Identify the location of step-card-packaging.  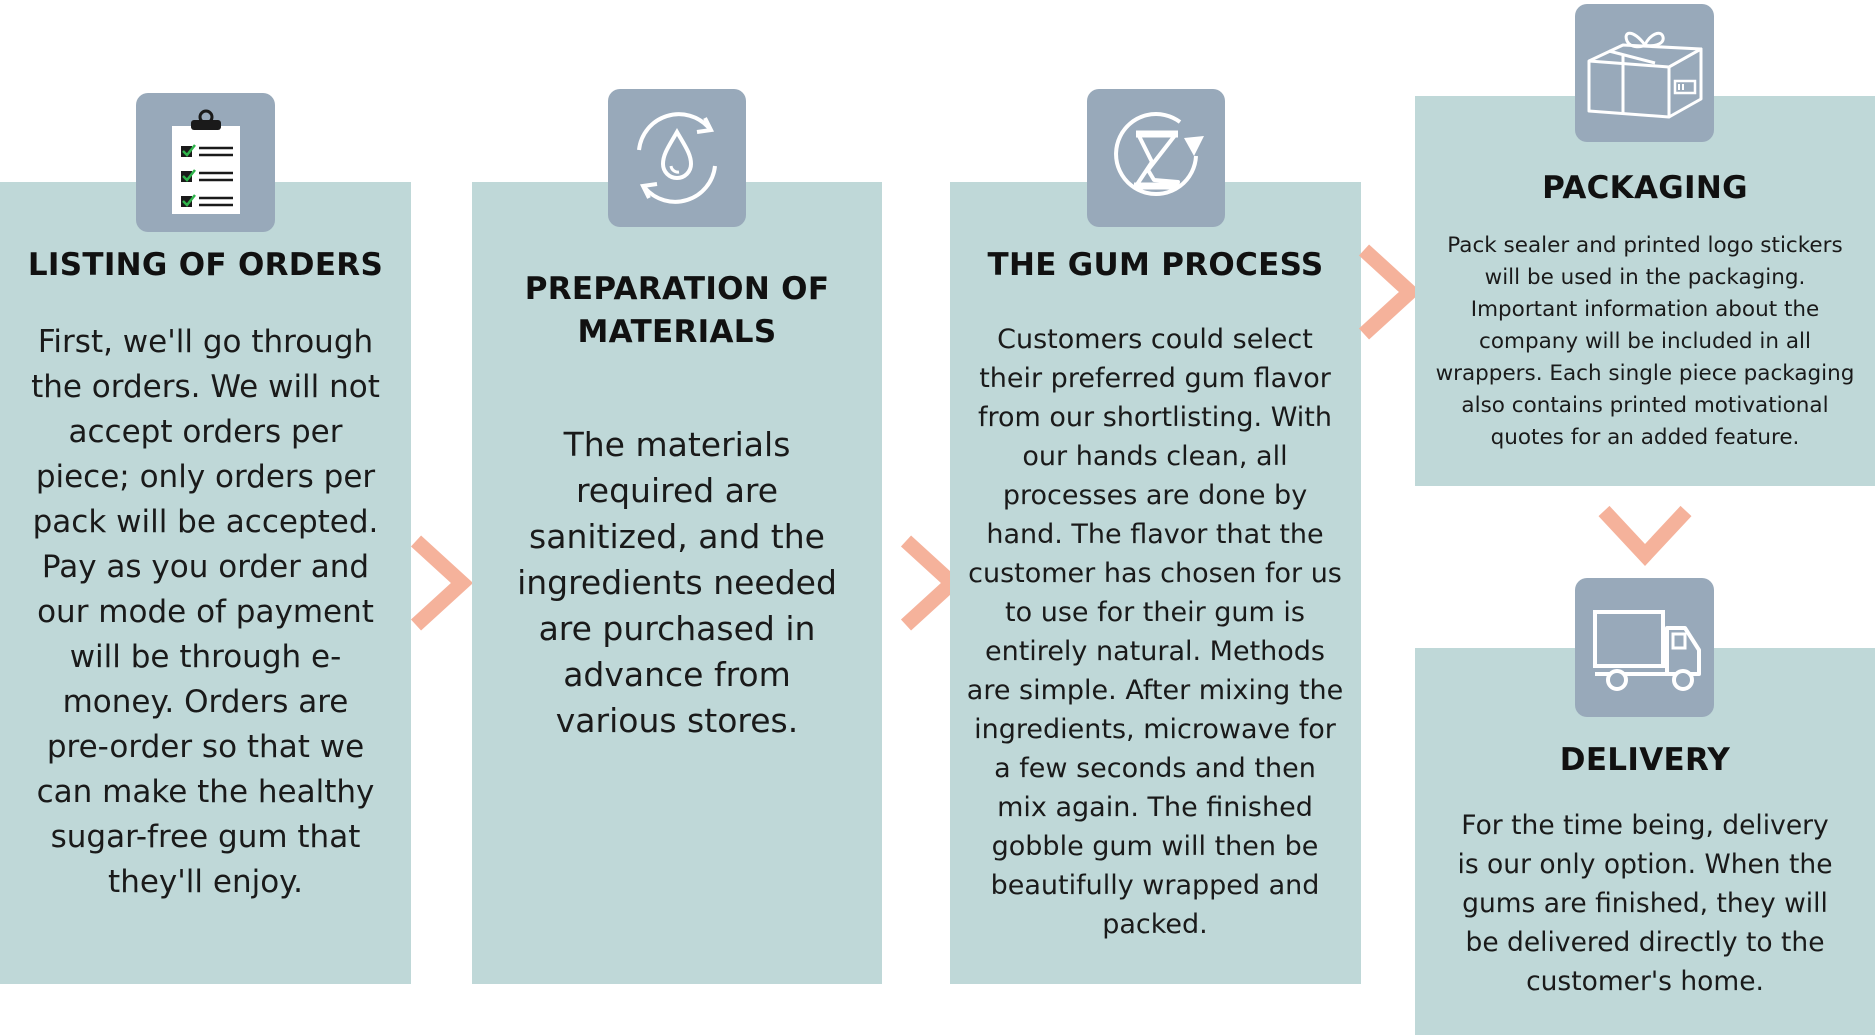
(1645, 291).